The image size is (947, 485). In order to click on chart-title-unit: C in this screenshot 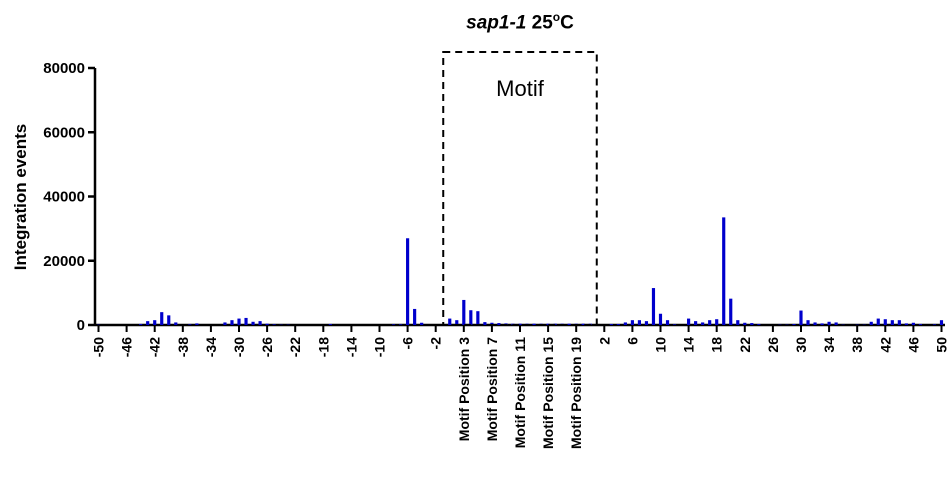, I will do `click(567, 23)`.